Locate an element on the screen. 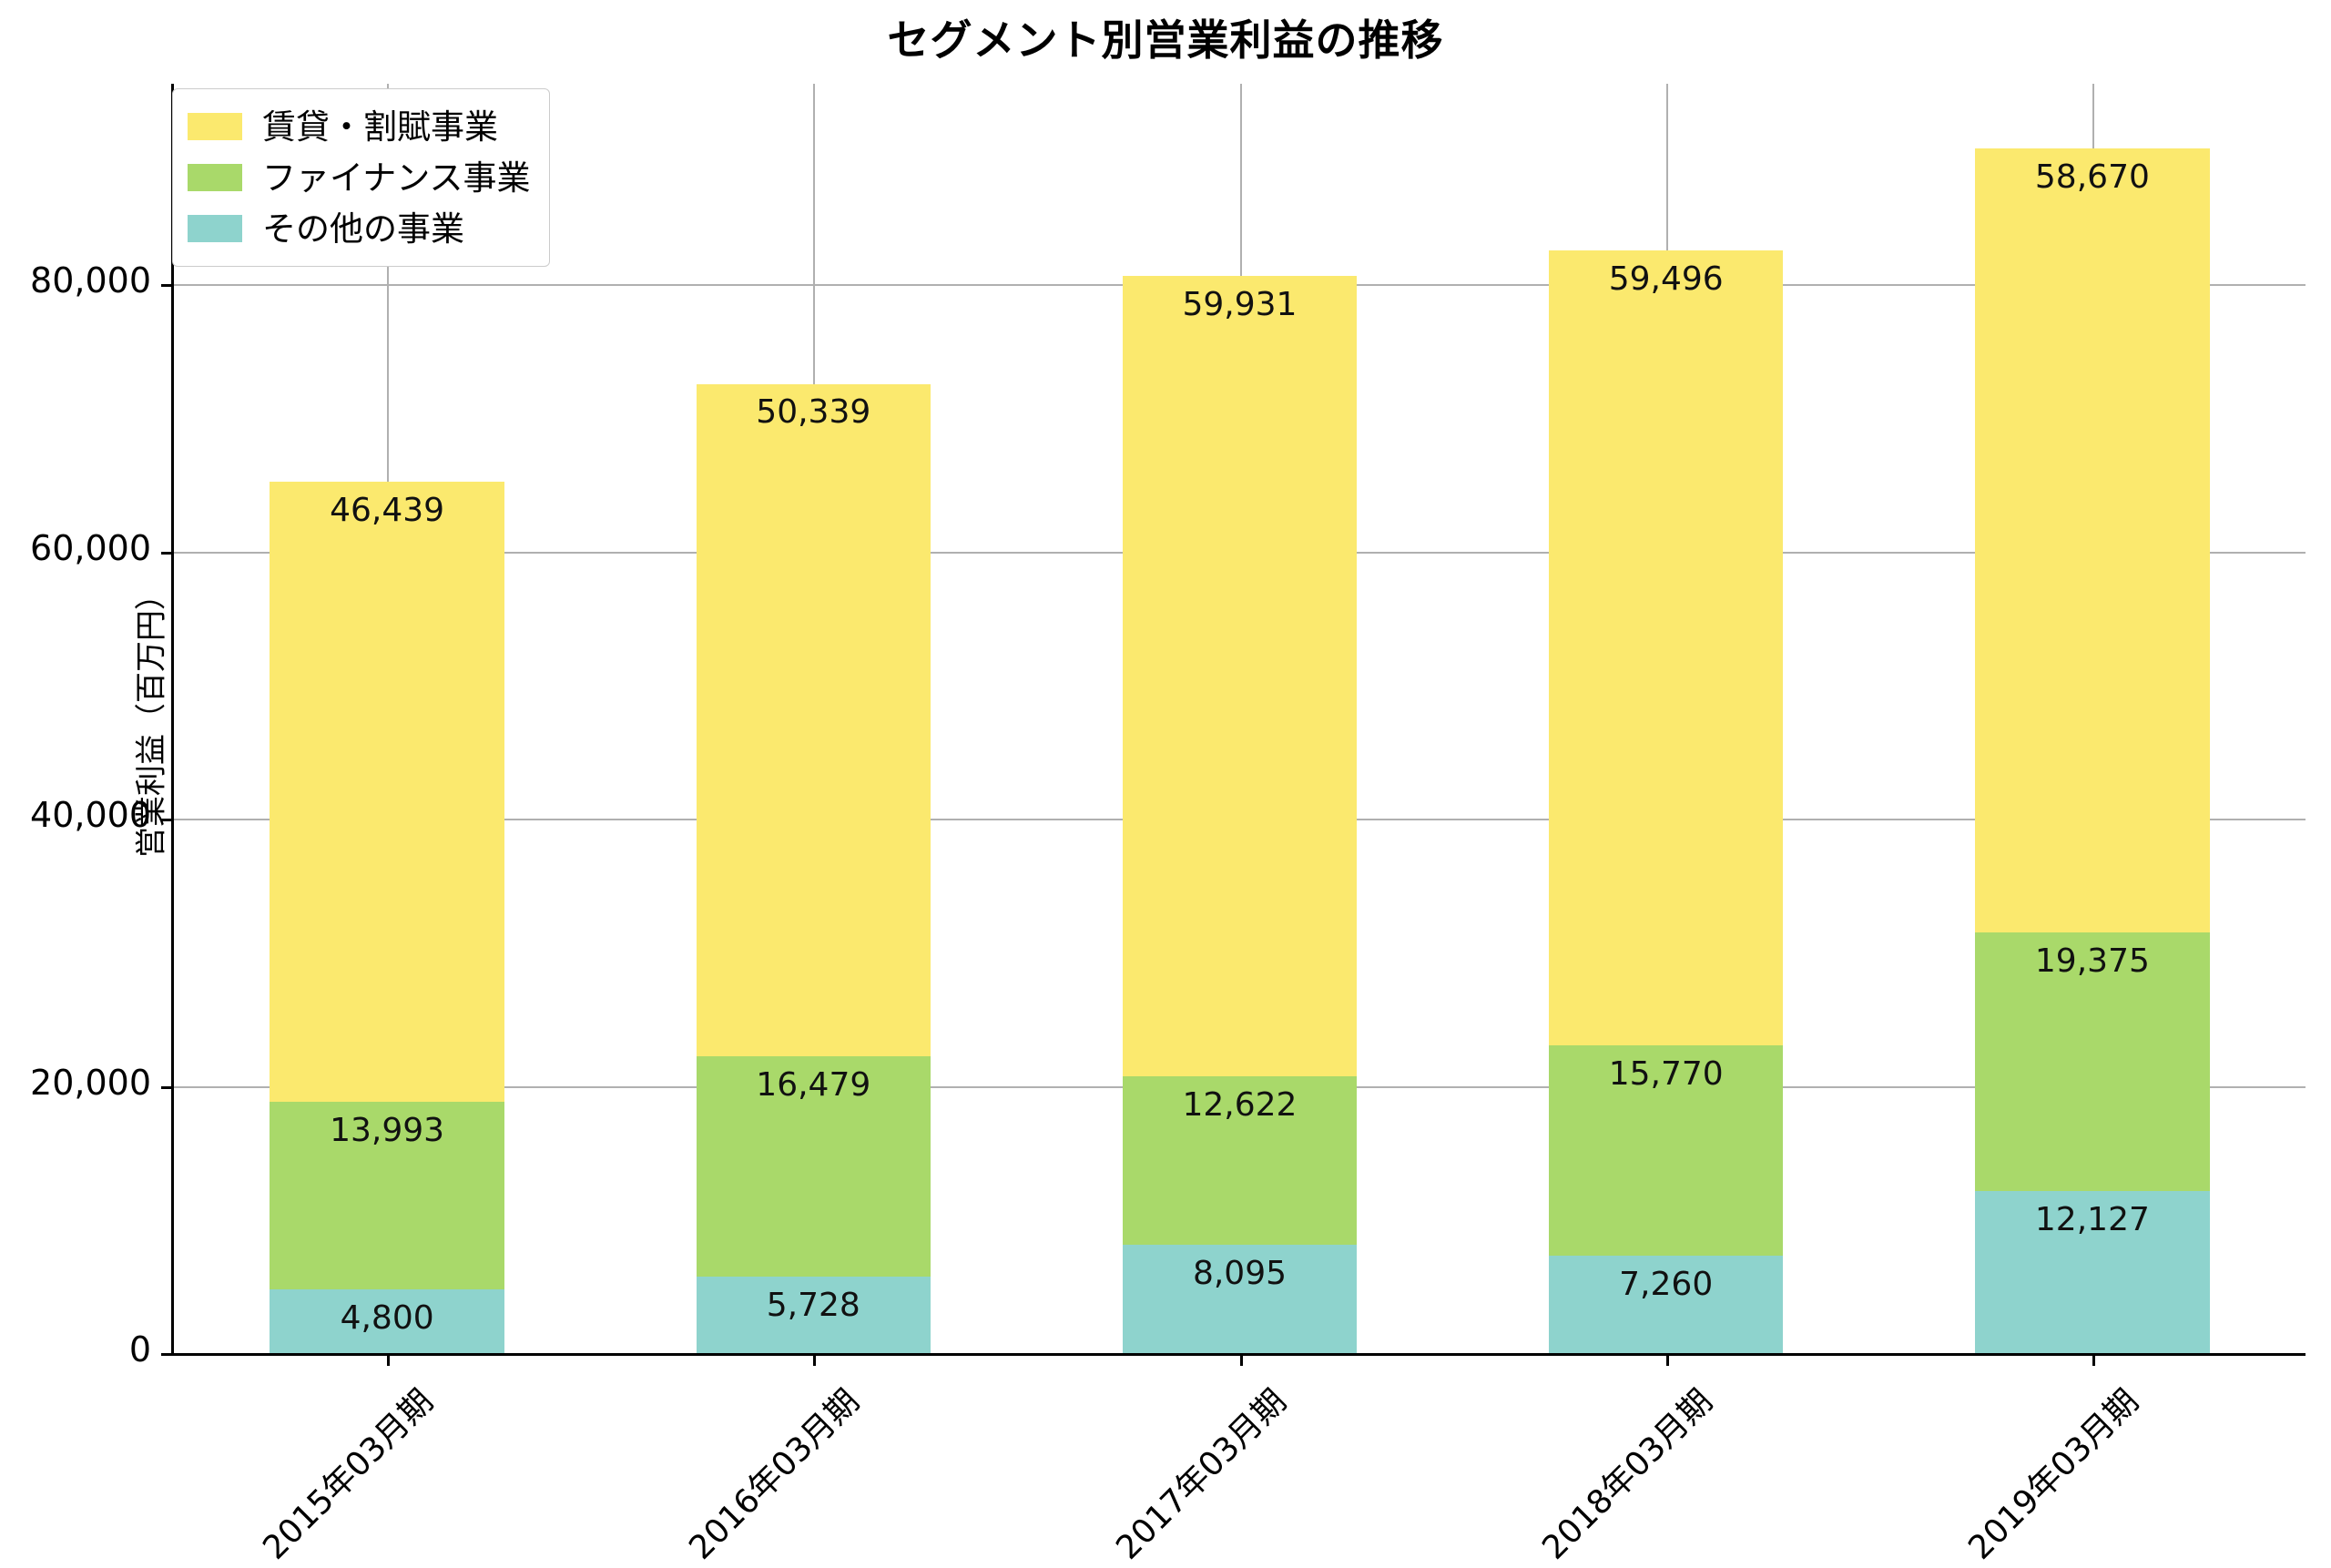 This screenshot has width=2331, height=1568. legend-label: 賃貸・割賦事業 is located at coordinates (380, 127).